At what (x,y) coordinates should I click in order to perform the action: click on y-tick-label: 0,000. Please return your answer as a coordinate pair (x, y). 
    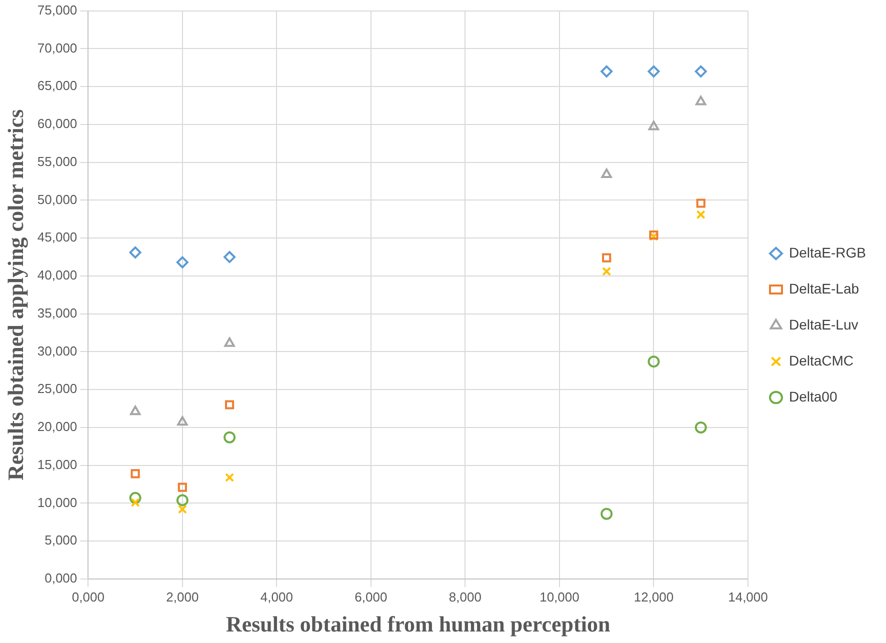
    Looking at the image, I should click on (61, 578).